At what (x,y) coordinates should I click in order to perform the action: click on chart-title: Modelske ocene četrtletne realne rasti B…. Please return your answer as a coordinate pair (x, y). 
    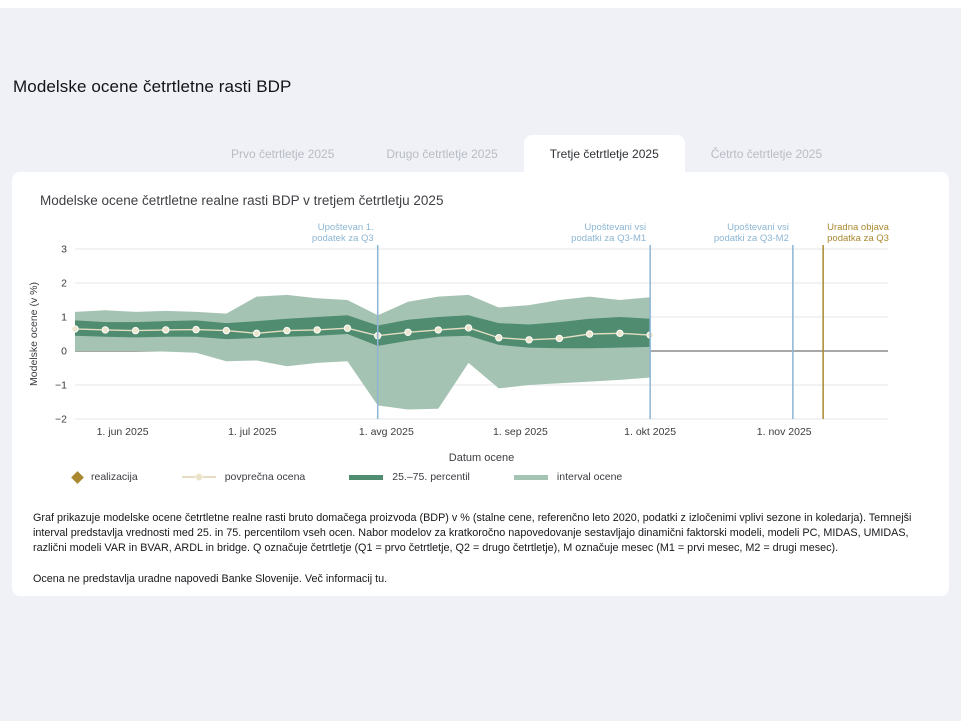
    Looking at the image, I should click on (242, 200).